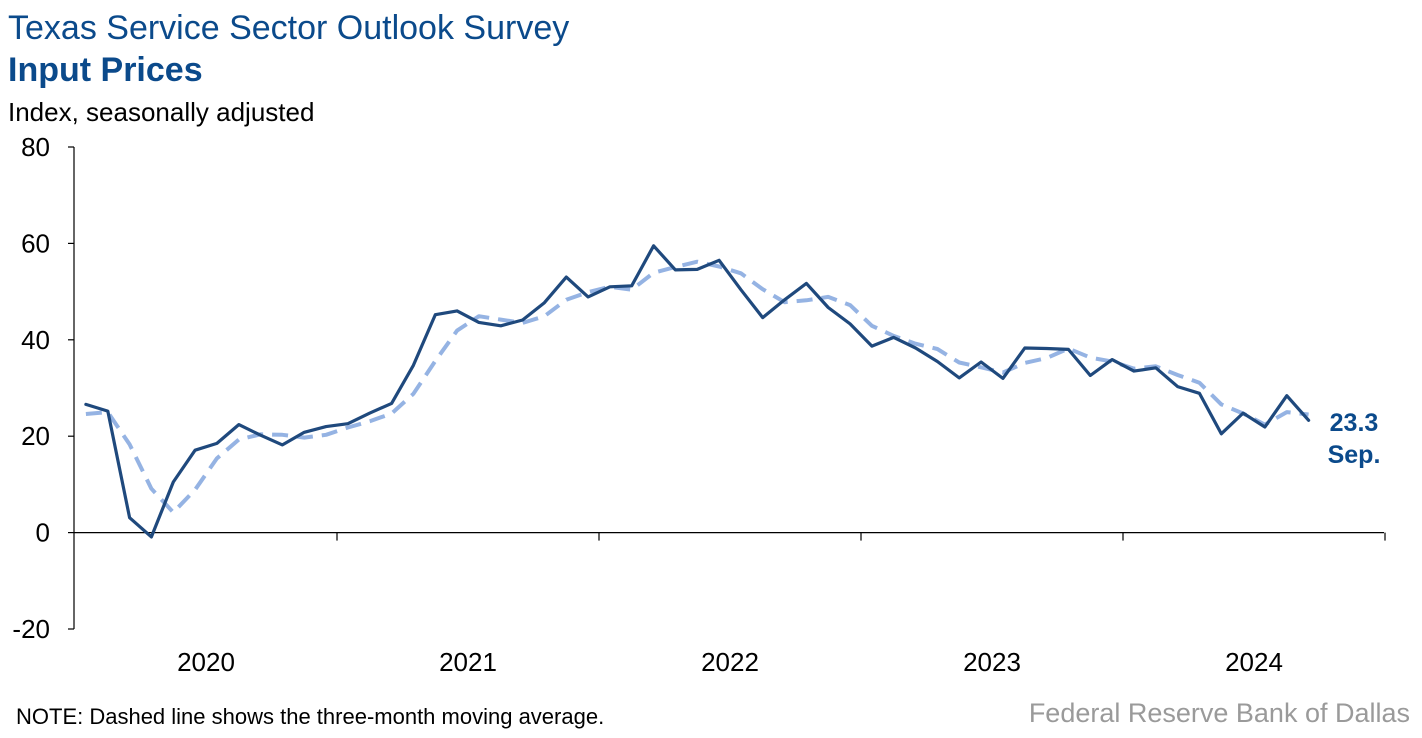  What do you see at coordinates (730, 662) in the screenshot?
I see `x-tick-label: 2022` at bounding box center [730, 662].